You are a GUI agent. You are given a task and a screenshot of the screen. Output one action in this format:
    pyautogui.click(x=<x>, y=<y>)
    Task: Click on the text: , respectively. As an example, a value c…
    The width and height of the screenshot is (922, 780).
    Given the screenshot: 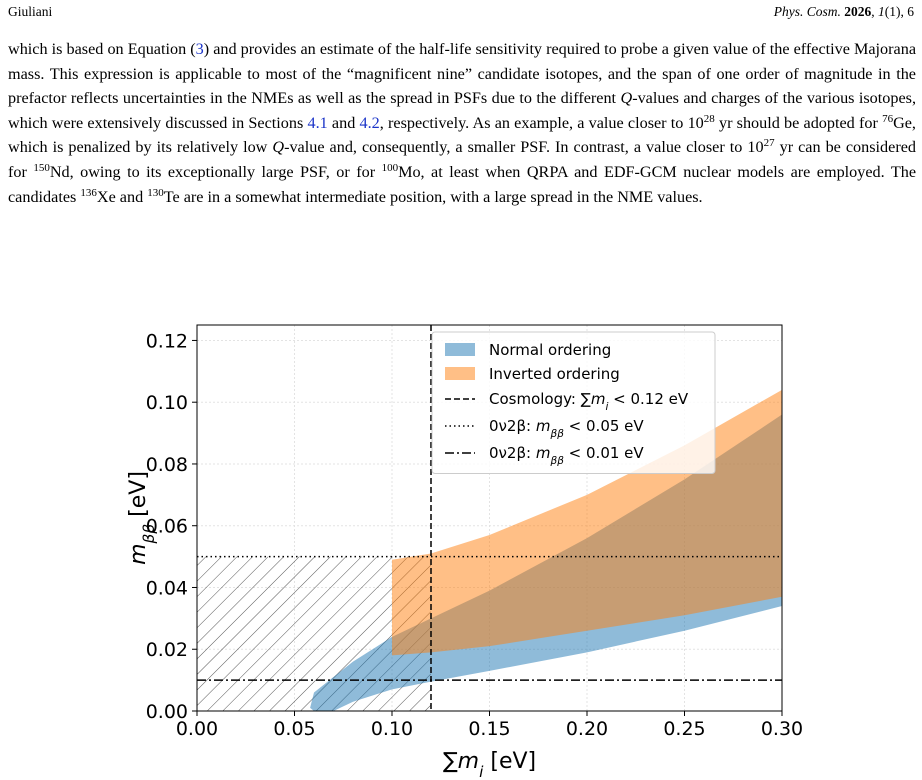 What is the action you would take?
    pyautogui.click(x=541, y=122)
    